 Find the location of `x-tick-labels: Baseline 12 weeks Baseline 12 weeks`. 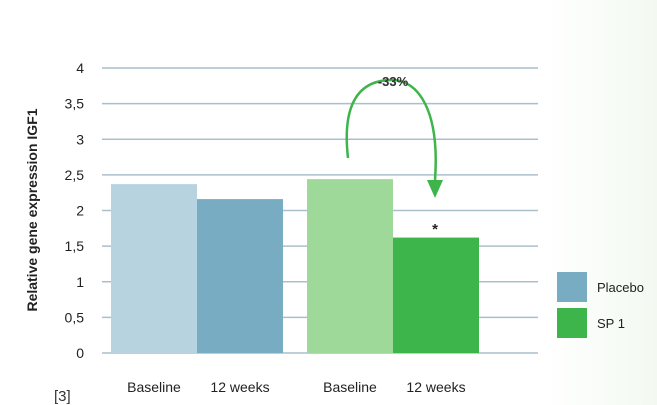

x-tick-labels: Baseline 12 weeks Baseline 12 weeks is located at coordinates (296, 387).